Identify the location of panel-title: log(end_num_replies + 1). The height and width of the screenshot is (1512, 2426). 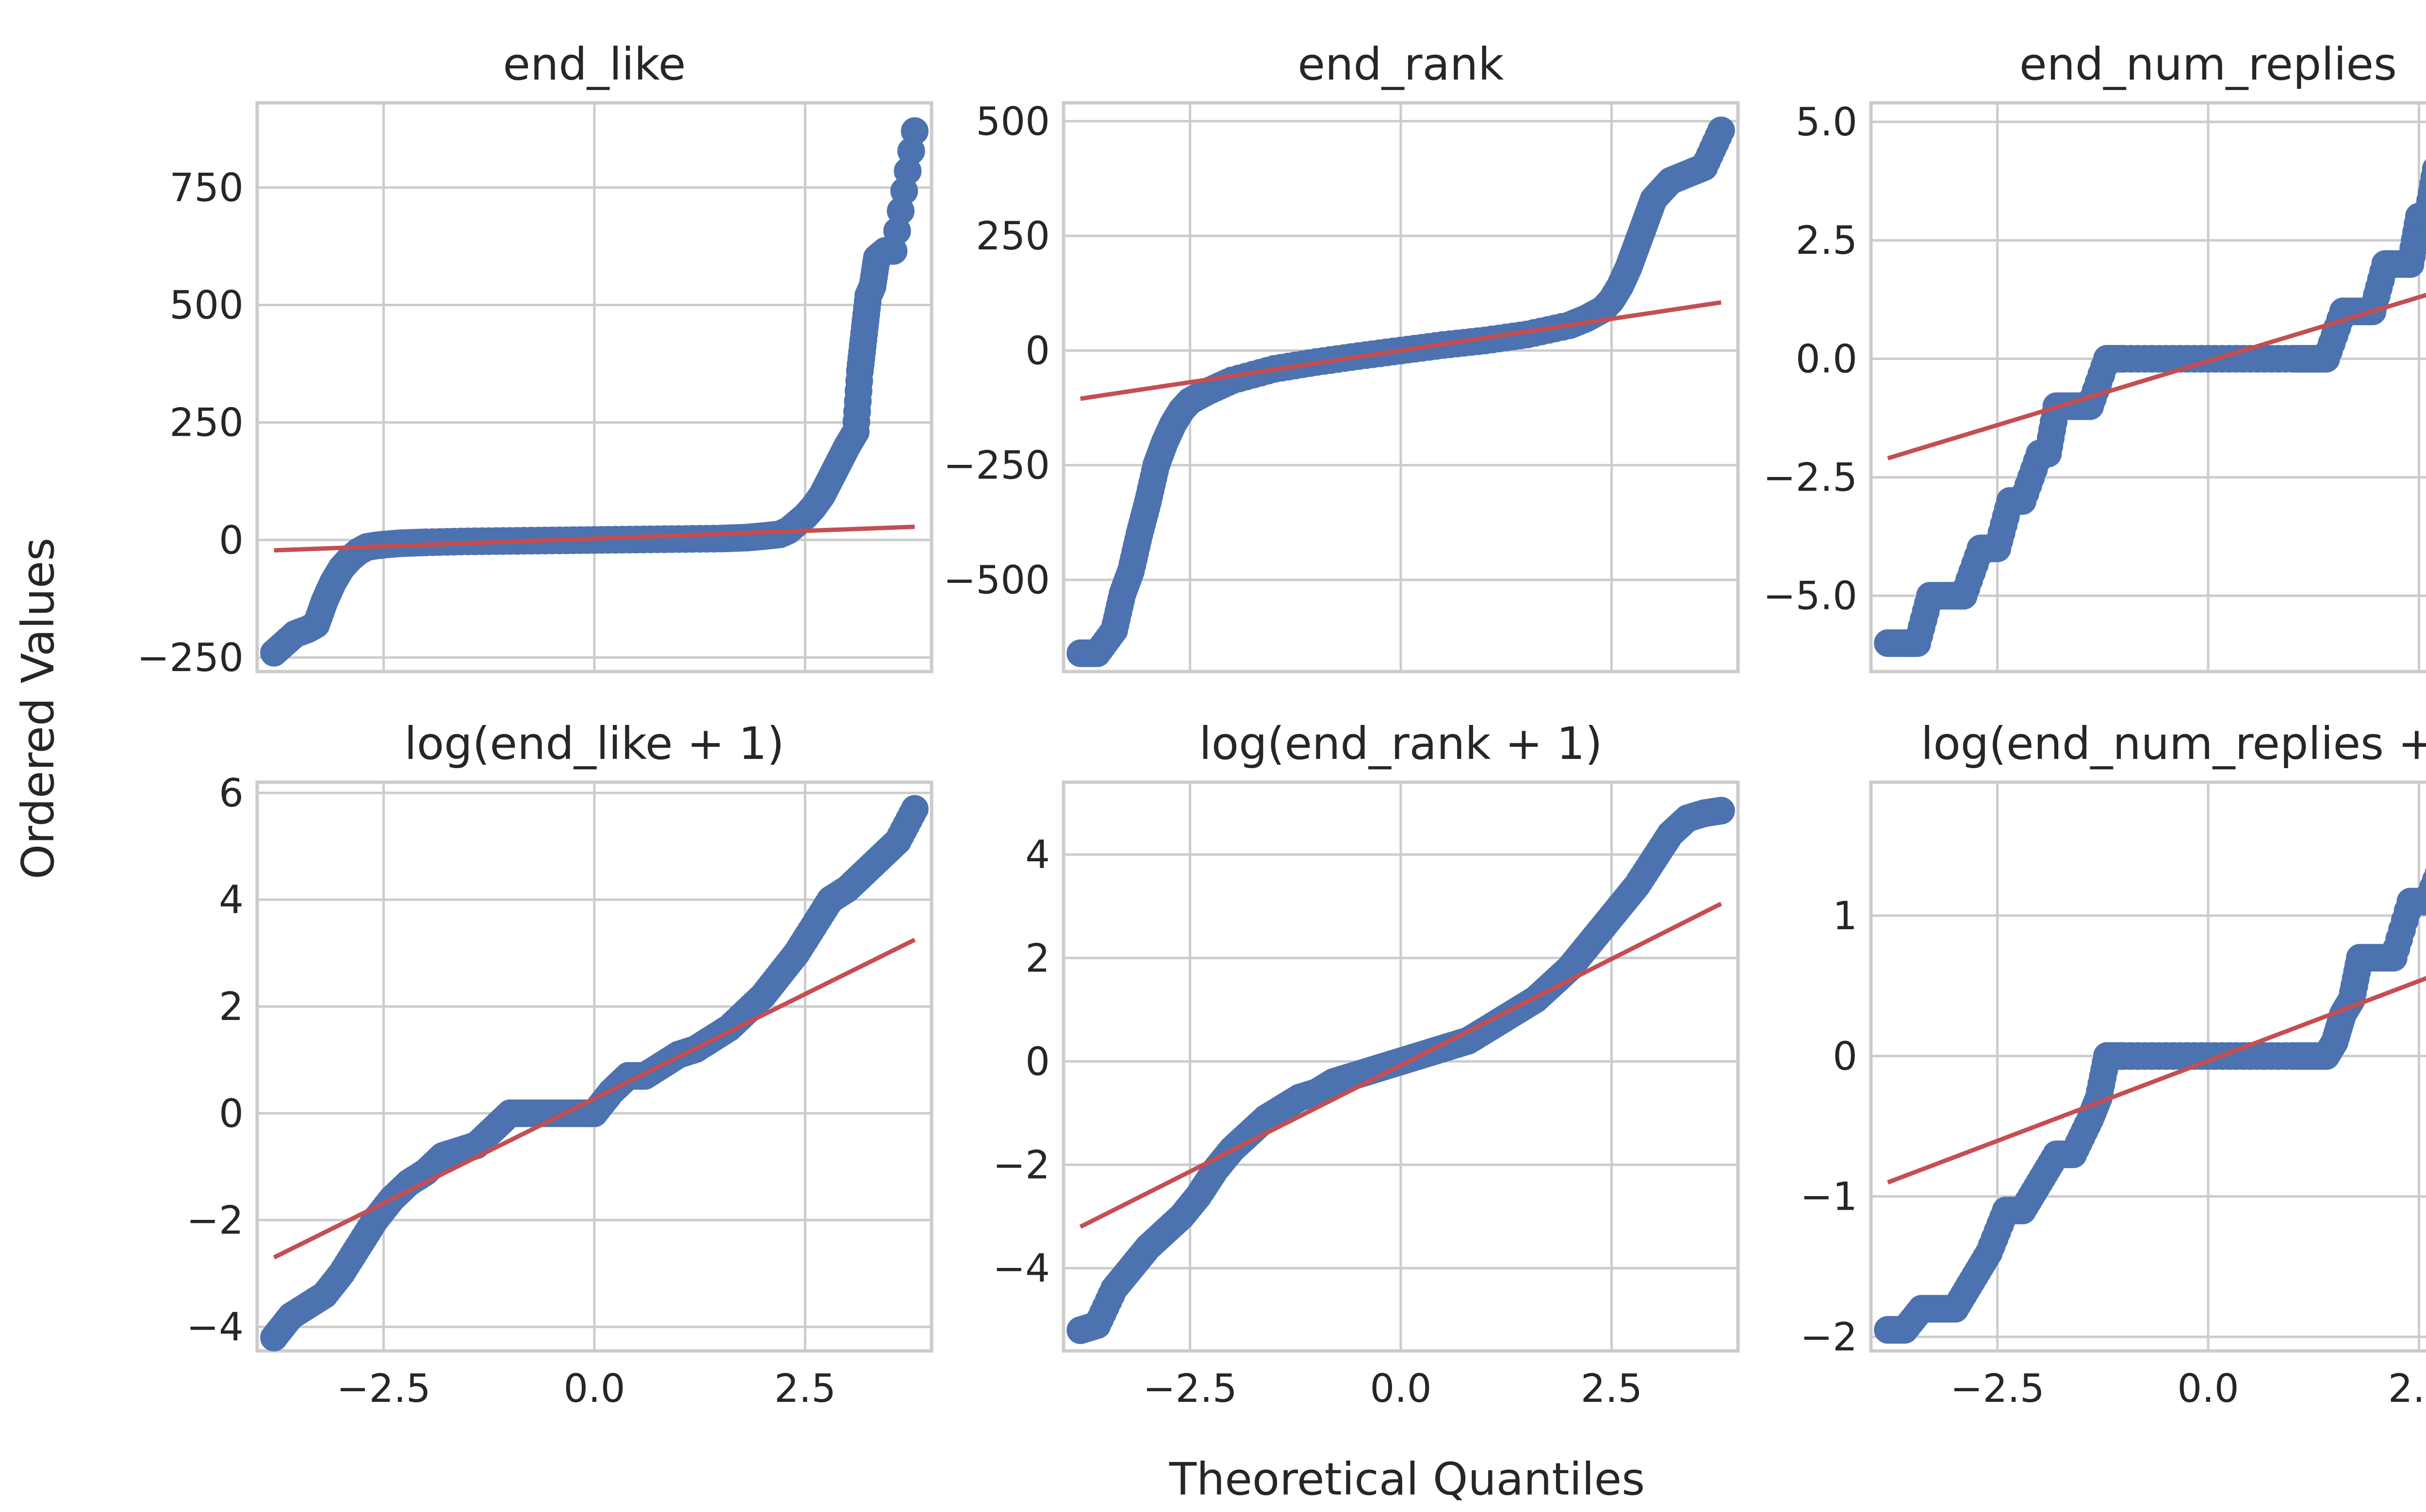
(2173, 744).